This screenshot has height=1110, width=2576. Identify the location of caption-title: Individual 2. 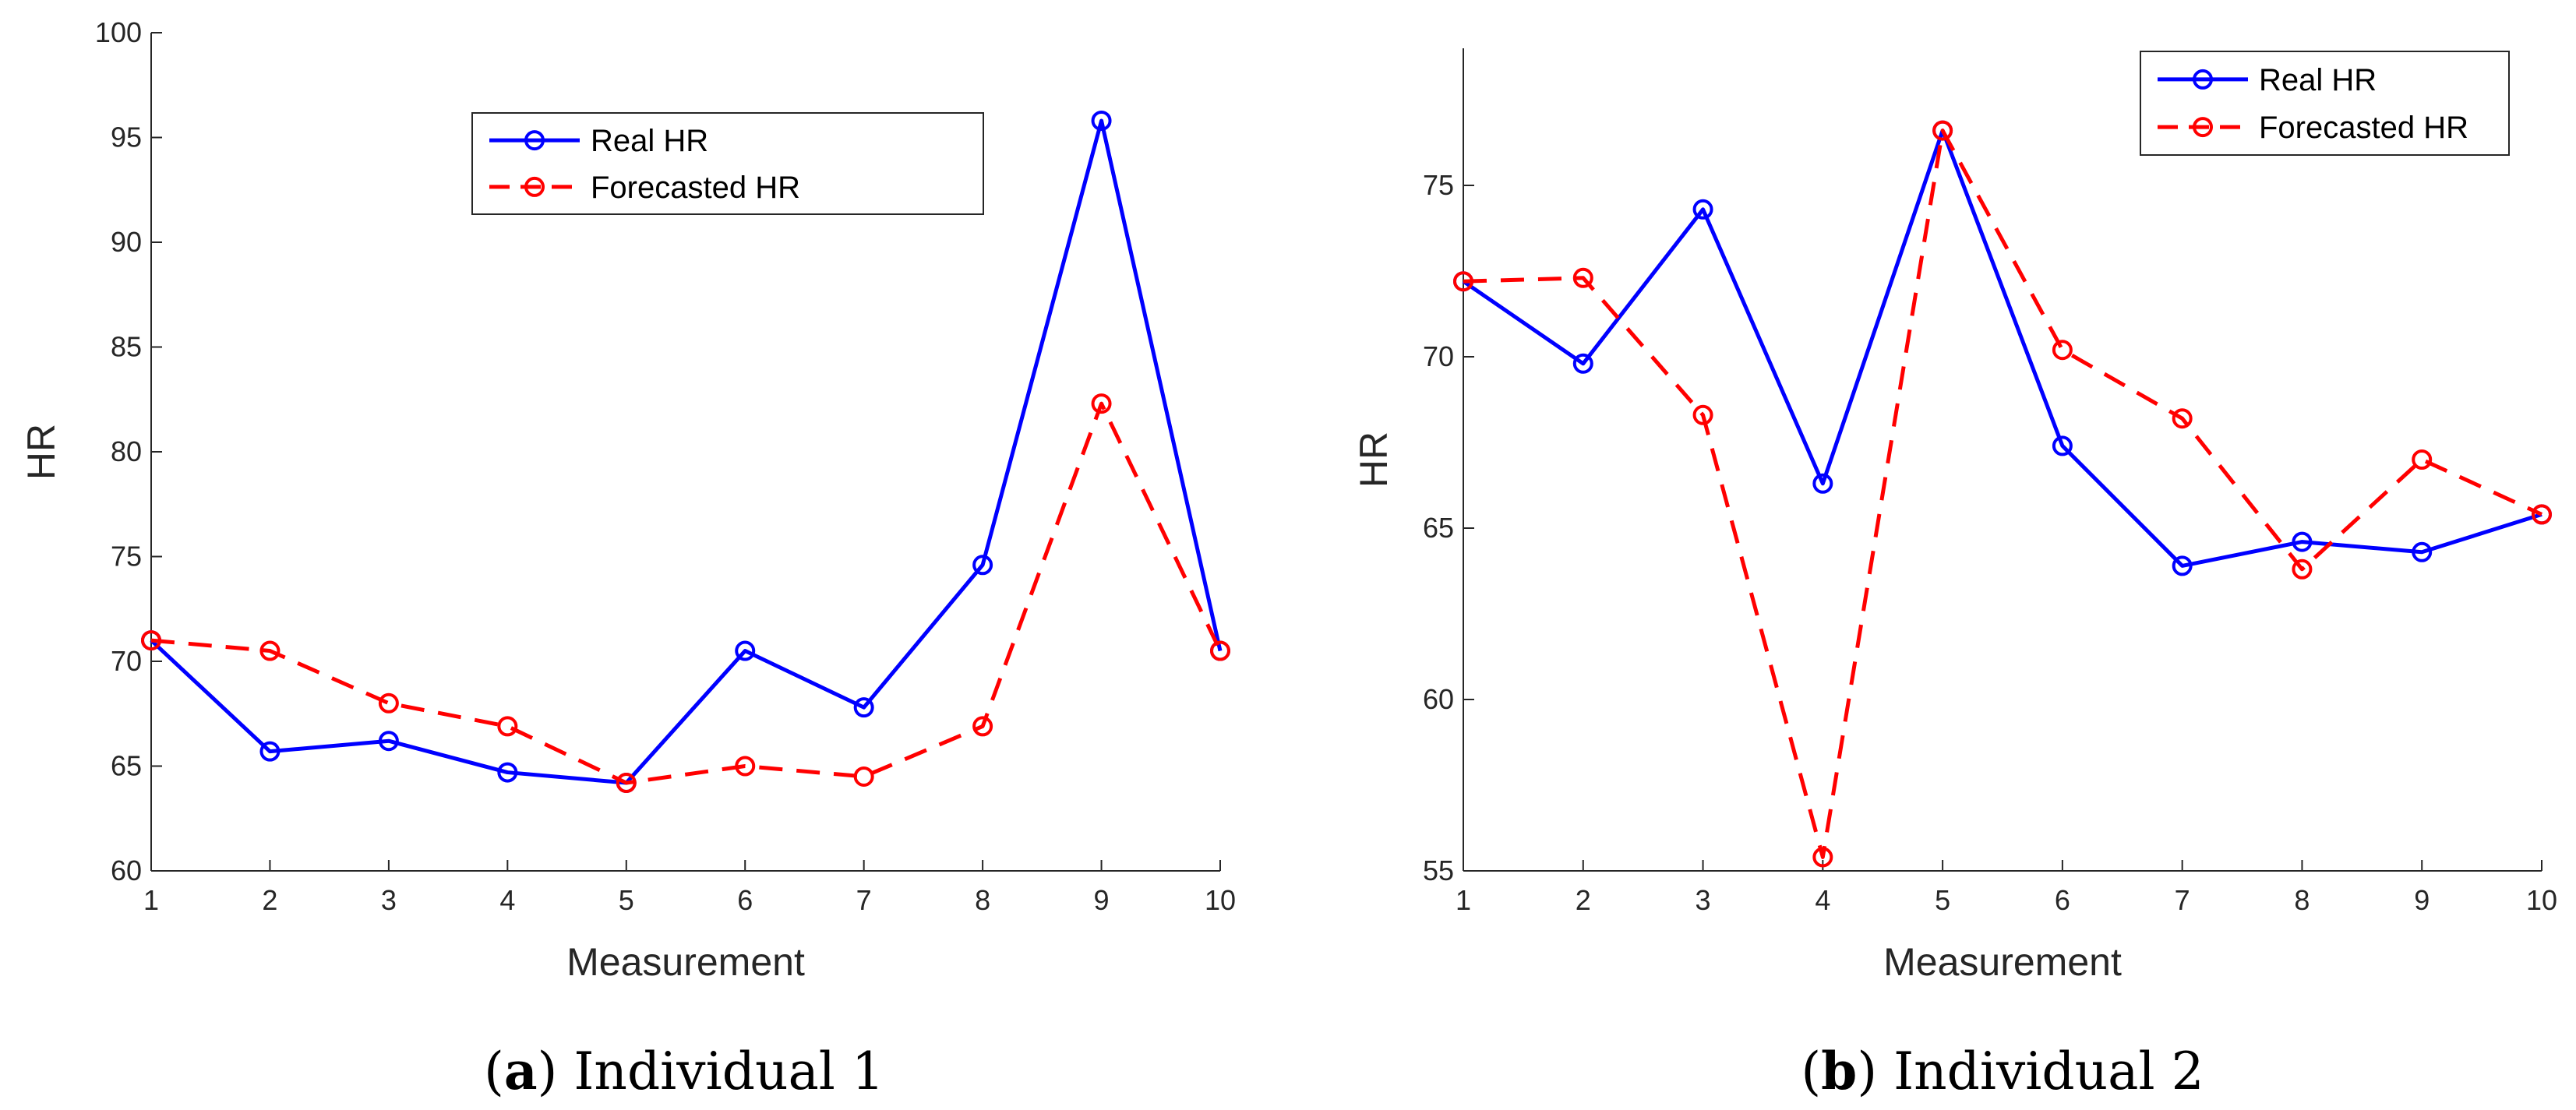
(2048, 1071).